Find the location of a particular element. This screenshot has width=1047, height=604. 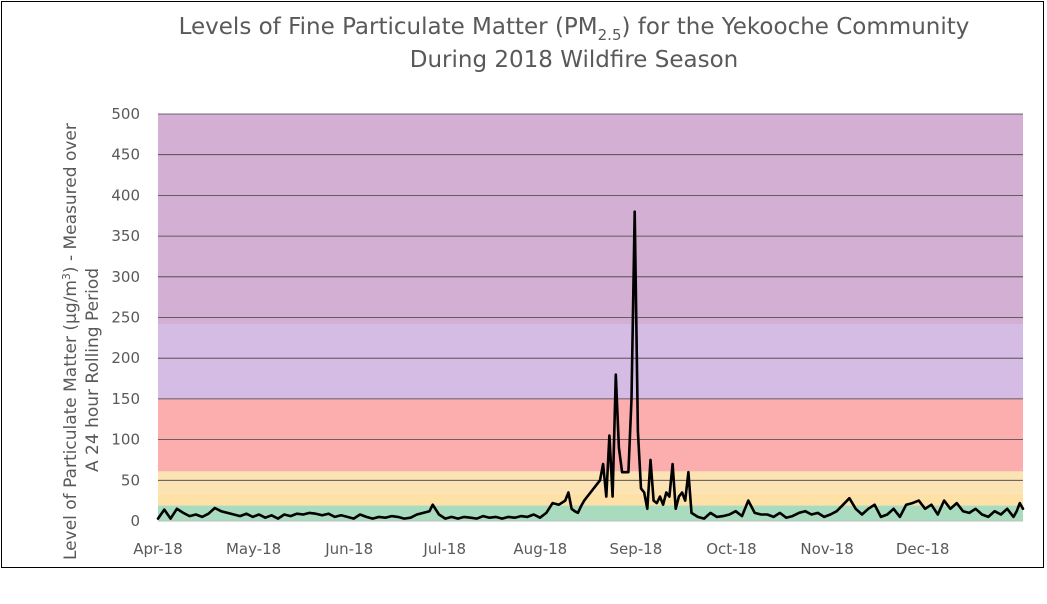

chart-title-line1-post: ) for the Yekooche Community is located at coordinates (796, 27).